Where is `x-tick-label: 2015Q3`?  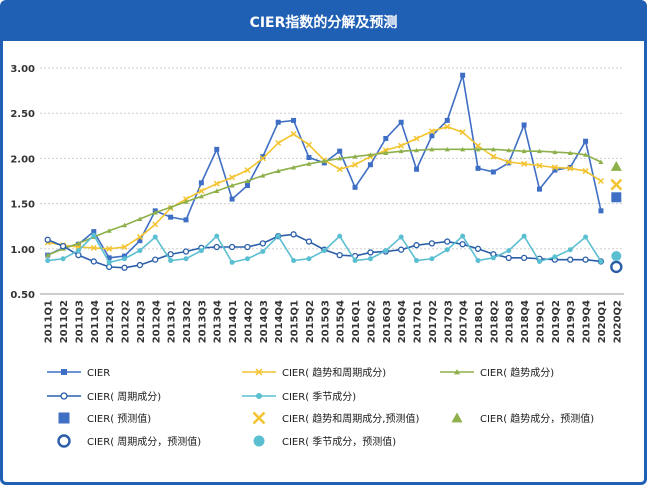
x-tick-label: 2015Q3 is located at coordinates (325, 321).